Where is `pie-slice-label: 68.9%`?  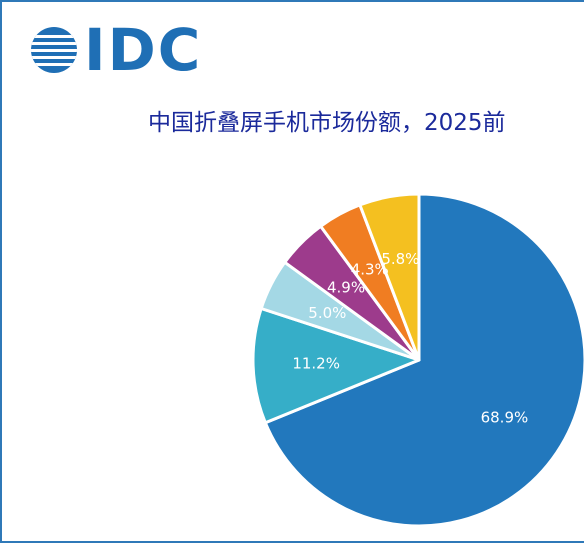
pie-slice-label: 68.9% is located at coordinates (505, 417).